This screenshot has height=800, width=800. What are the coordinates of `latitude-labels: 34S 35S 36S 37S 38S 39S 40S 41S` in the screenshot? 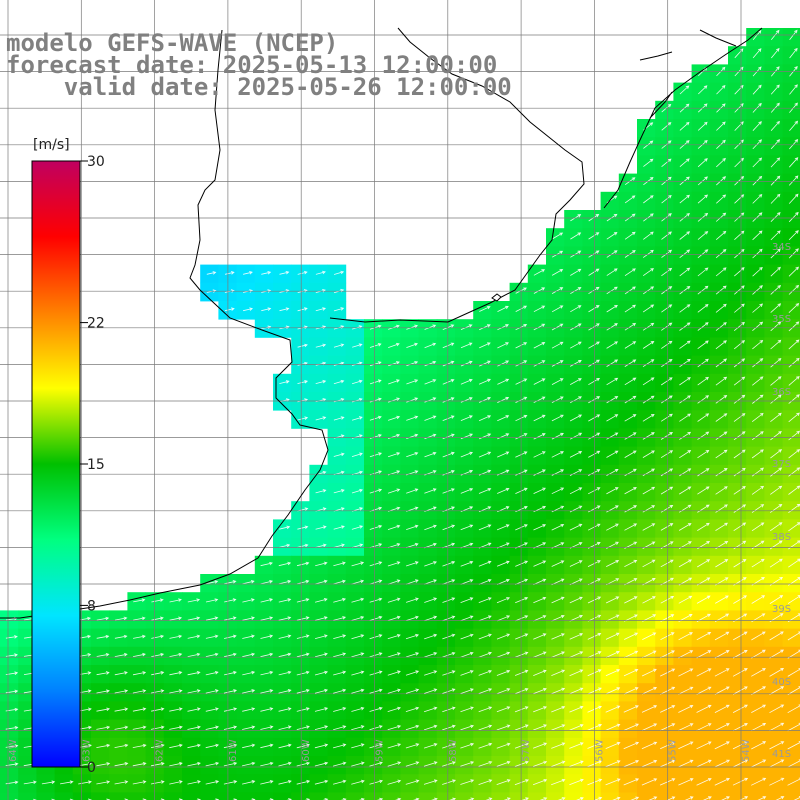 It's located at (781, 501).